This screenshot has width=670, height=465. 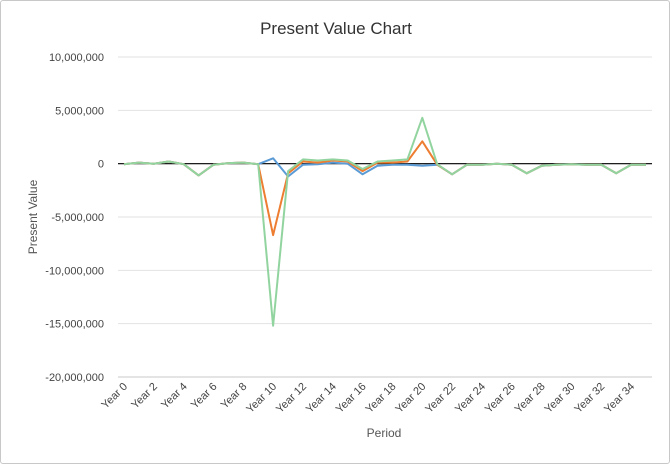 What do you see at coordinates (204, 396) in the screenshot?
I see `x-tick-label: Year 6` at bounding box center [204, 396].